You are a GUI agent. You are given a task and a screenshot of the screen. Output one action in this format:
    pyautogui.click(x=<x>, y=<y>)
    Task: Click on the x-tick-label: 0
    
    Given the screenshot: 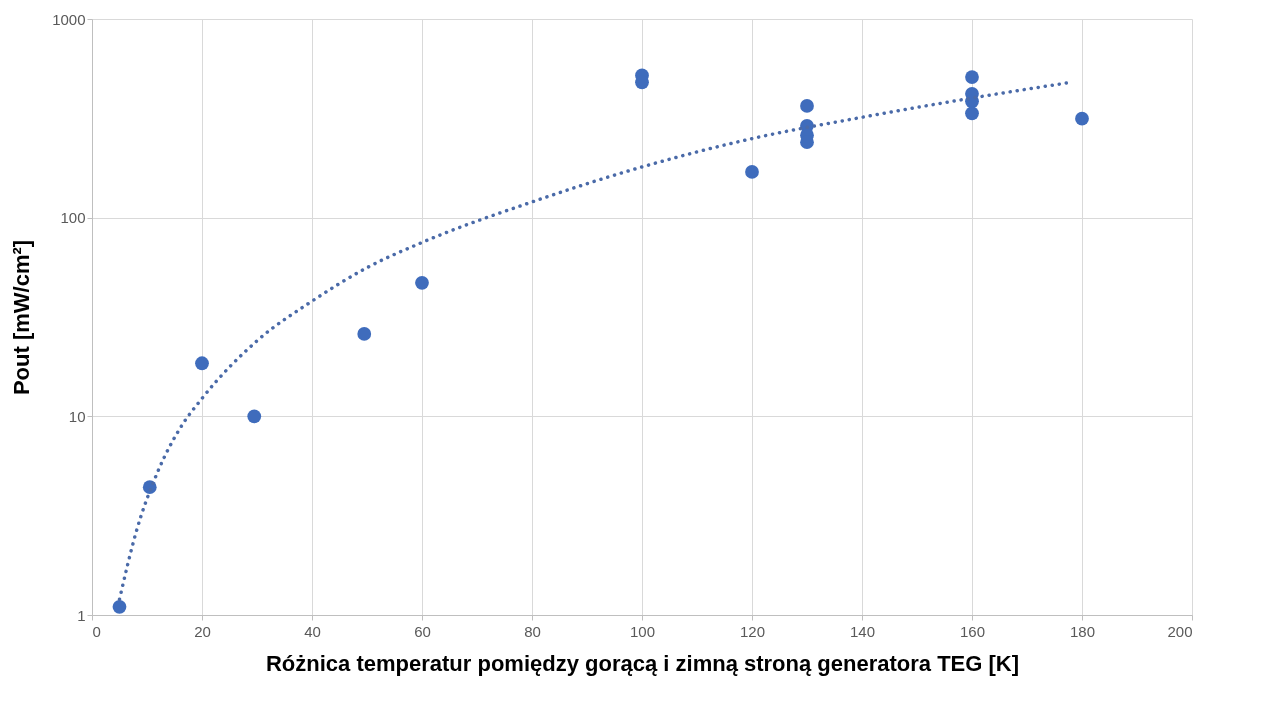 What is the action you would take?
    pyautogui.click(x=96, y=631)
    